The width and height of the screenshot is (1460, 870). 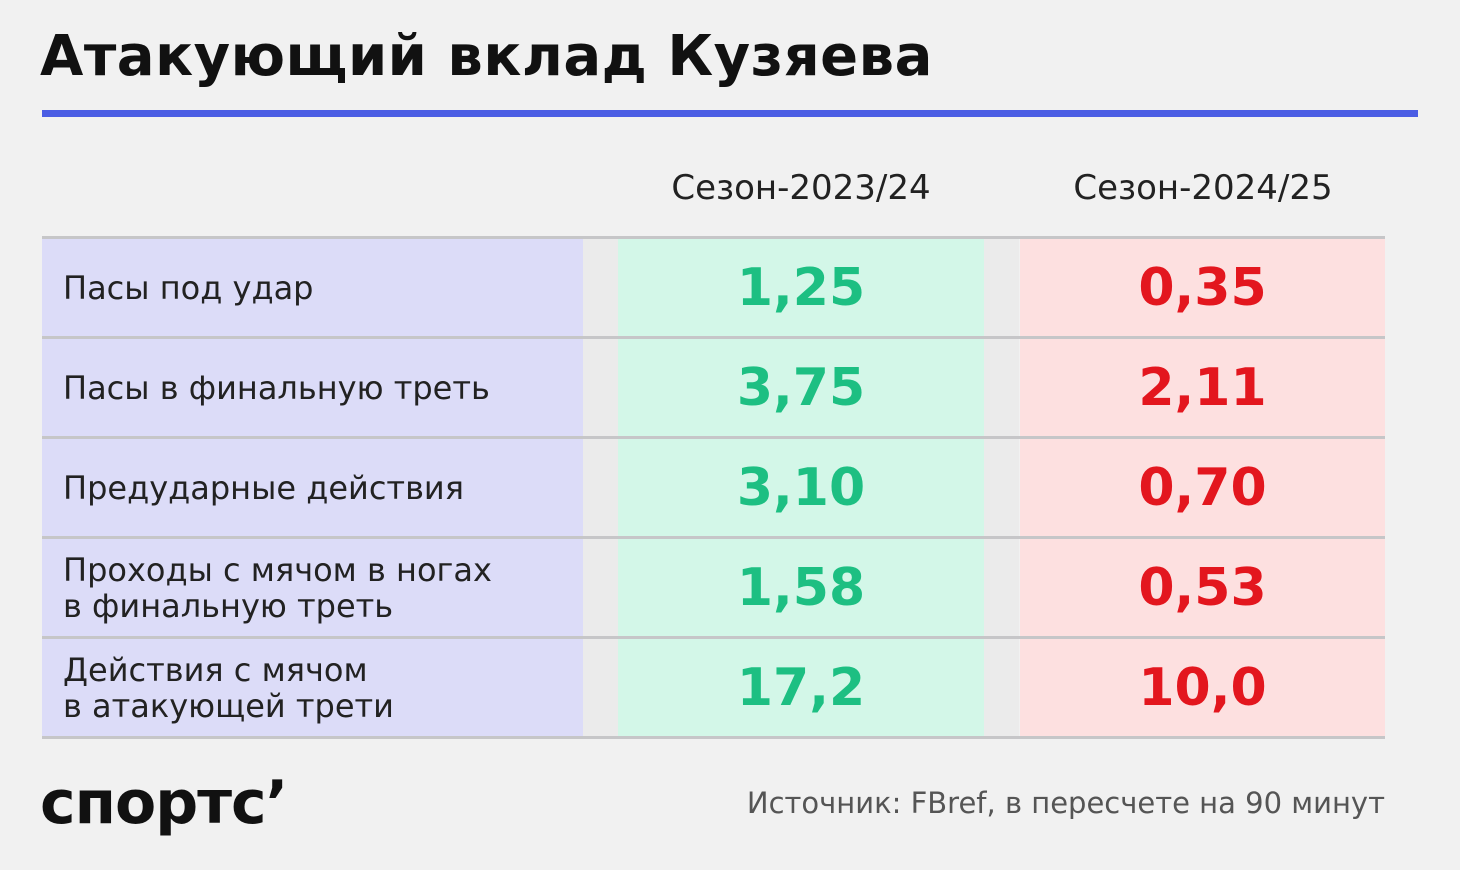 What do you see at coordinates (801, 487) in the screenshot?
I see `value-2023-24: 3,10` at bounding box center [801, 487].